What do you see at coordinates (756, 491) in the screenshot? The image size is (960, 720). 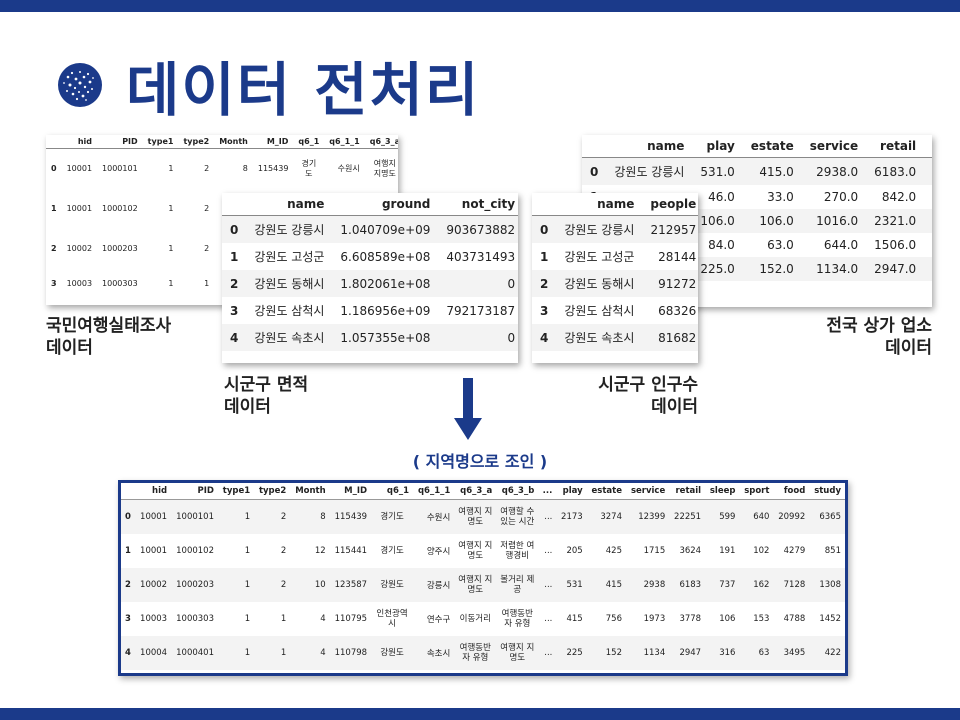 I see `column-header: sport` at bounding box center [756, 491].